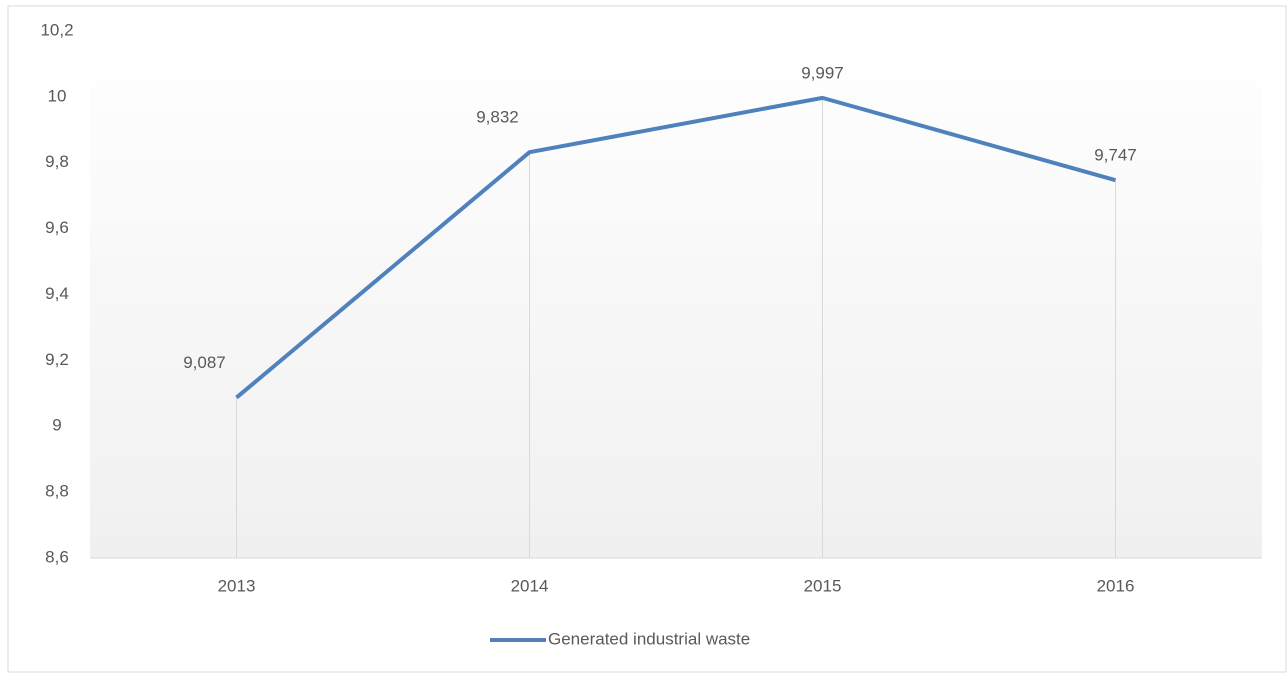  What do you see at coordinates (204, 362) in the screenshot?
I see `data-label: 9,087` at bounding box center [204, 362].